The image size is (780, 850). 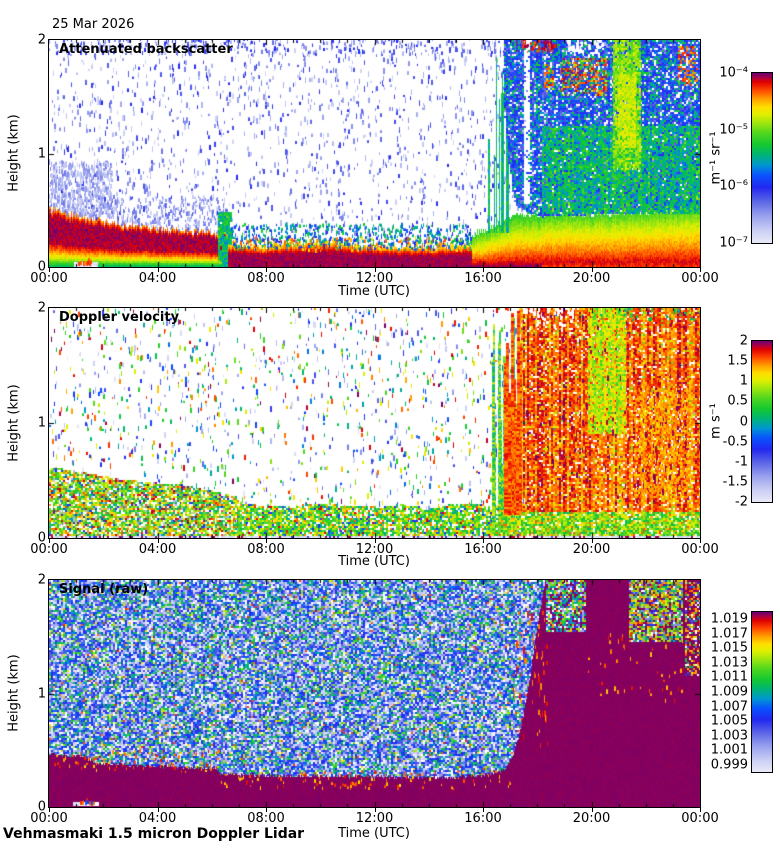 I want to click on date-label: 25 Mar 2026, so click(x=93, y=24).